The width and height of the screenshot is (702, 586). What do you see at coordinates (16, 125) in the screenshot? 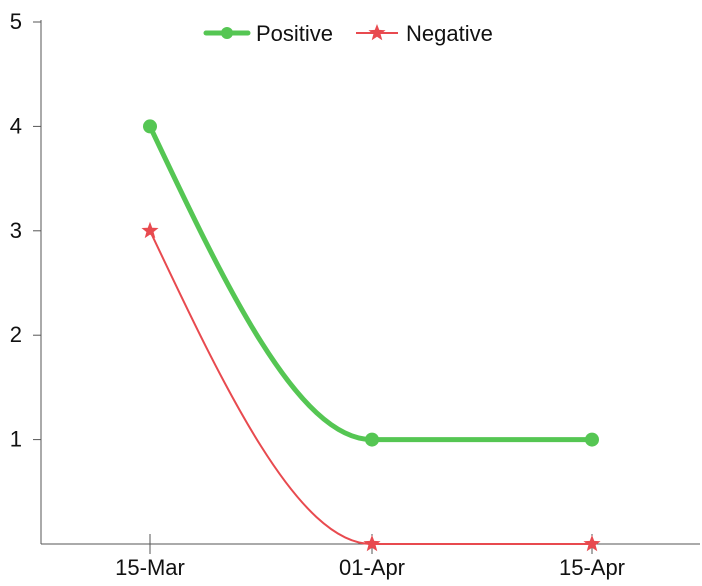
I see `y-tick-label: 4` at bounding box center [16, 125].